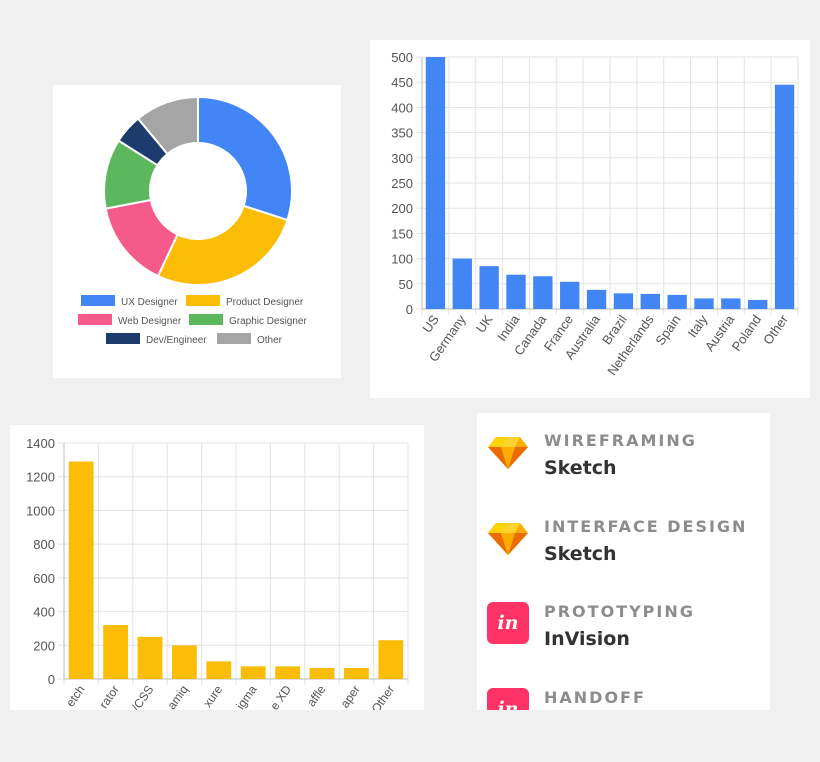 This screenshot has height=762, width=820. I want to click on legend-label: Dev/Engineer, so click(176, 340).